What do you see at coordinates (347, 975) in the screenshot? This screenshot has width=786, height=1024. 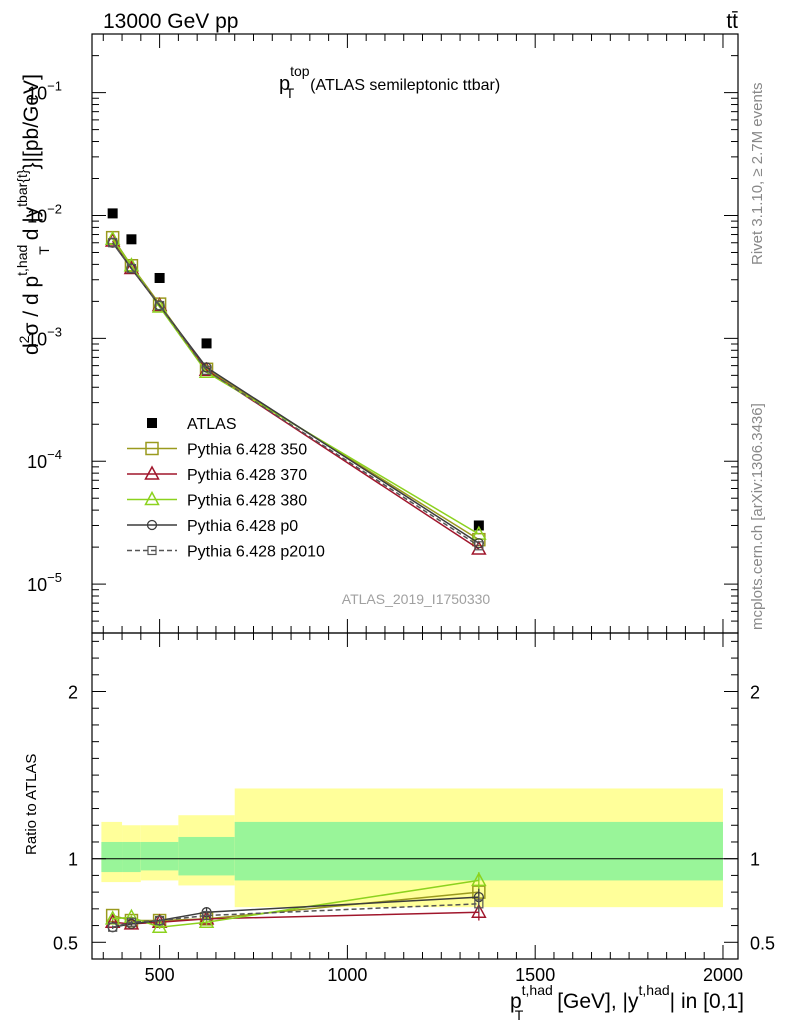 I see `x-tick-label: 1000` at bounding box center [347, 975].